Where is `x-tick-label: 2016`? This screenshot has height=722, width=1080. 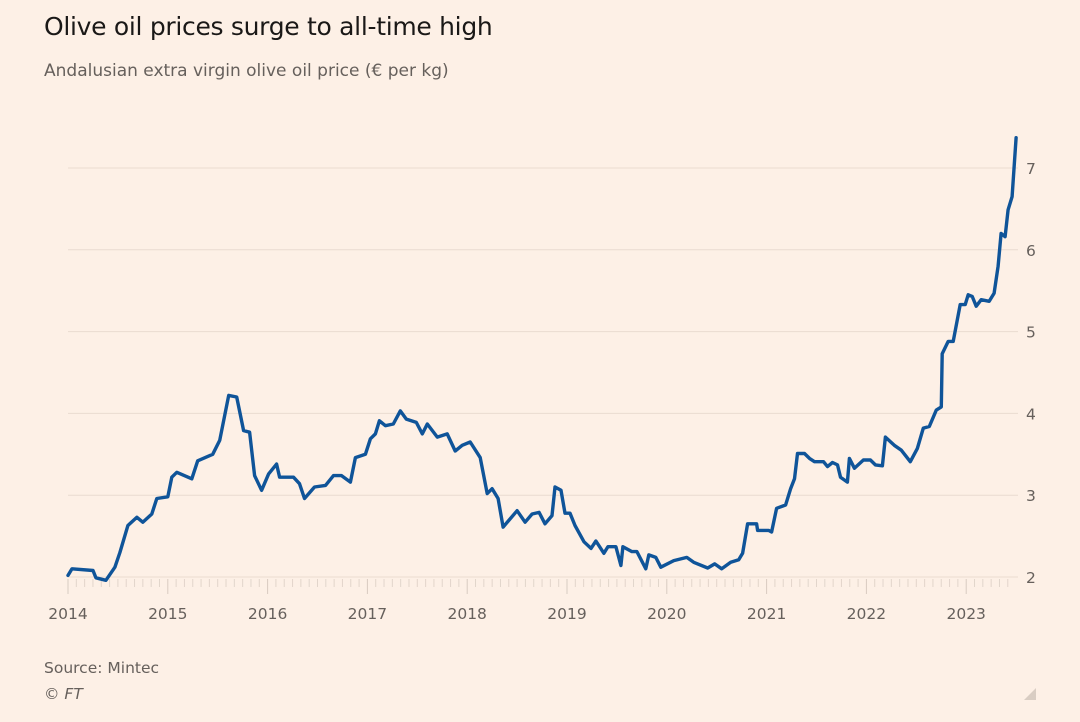
x-tick-label: 2016 is located at coordinates (267, 614).